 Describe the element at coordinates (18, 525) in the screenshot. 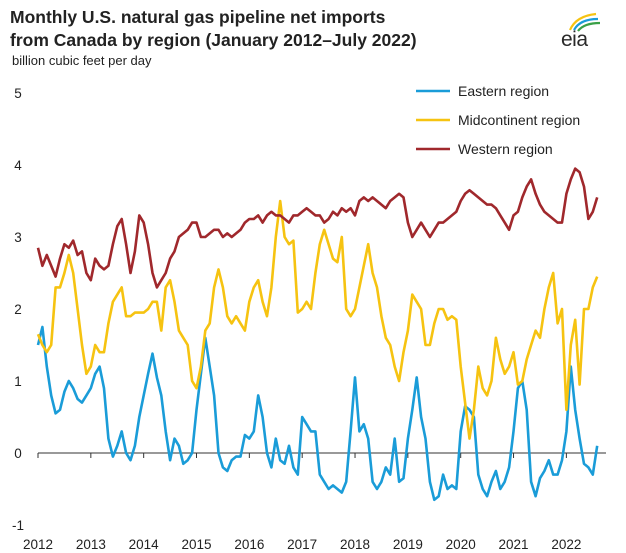

I see `y-tick-label: -1` at that location.